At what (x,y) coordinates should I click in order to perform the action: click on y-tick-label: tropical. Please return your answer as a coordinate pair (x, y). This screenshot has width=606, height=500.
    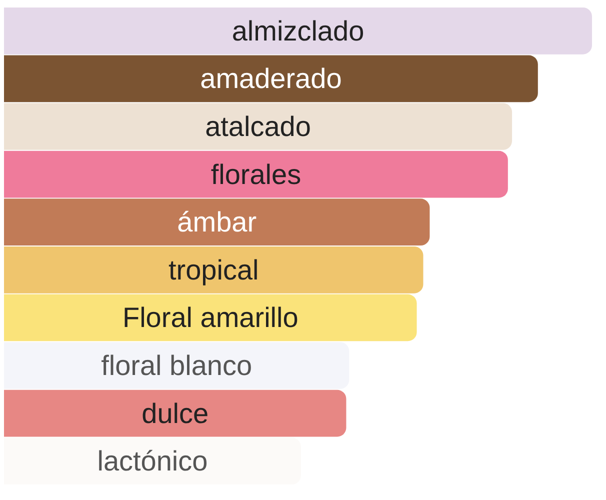
    Looking at the image, I should click on (213, 270).